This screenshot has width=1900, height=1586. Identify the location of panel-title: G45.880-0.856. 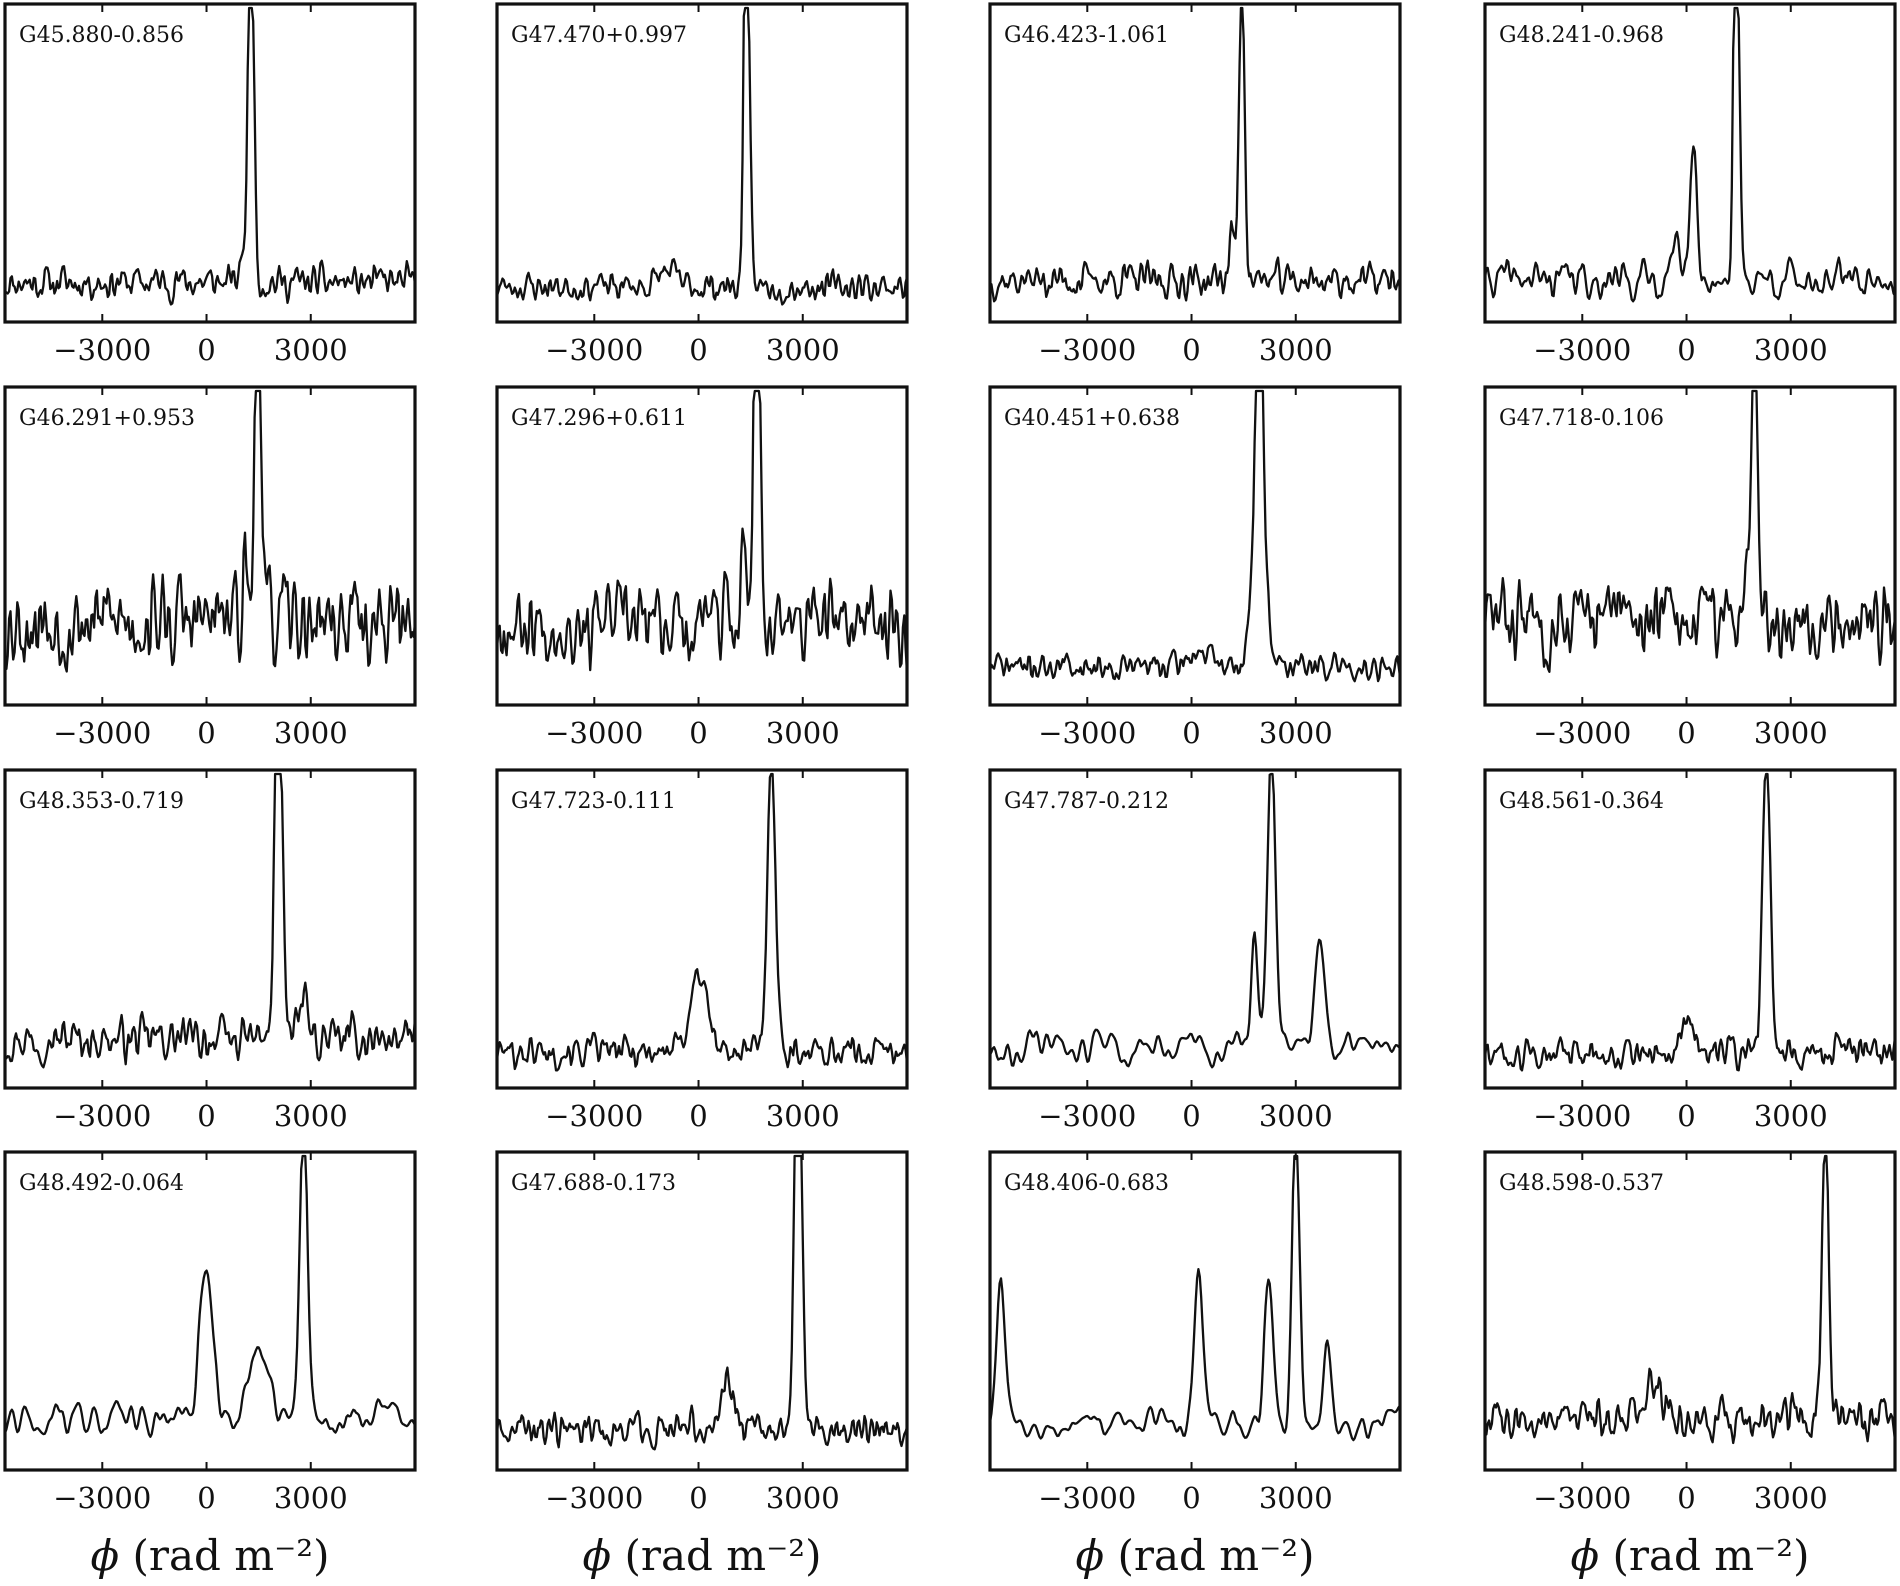
(101, 35).